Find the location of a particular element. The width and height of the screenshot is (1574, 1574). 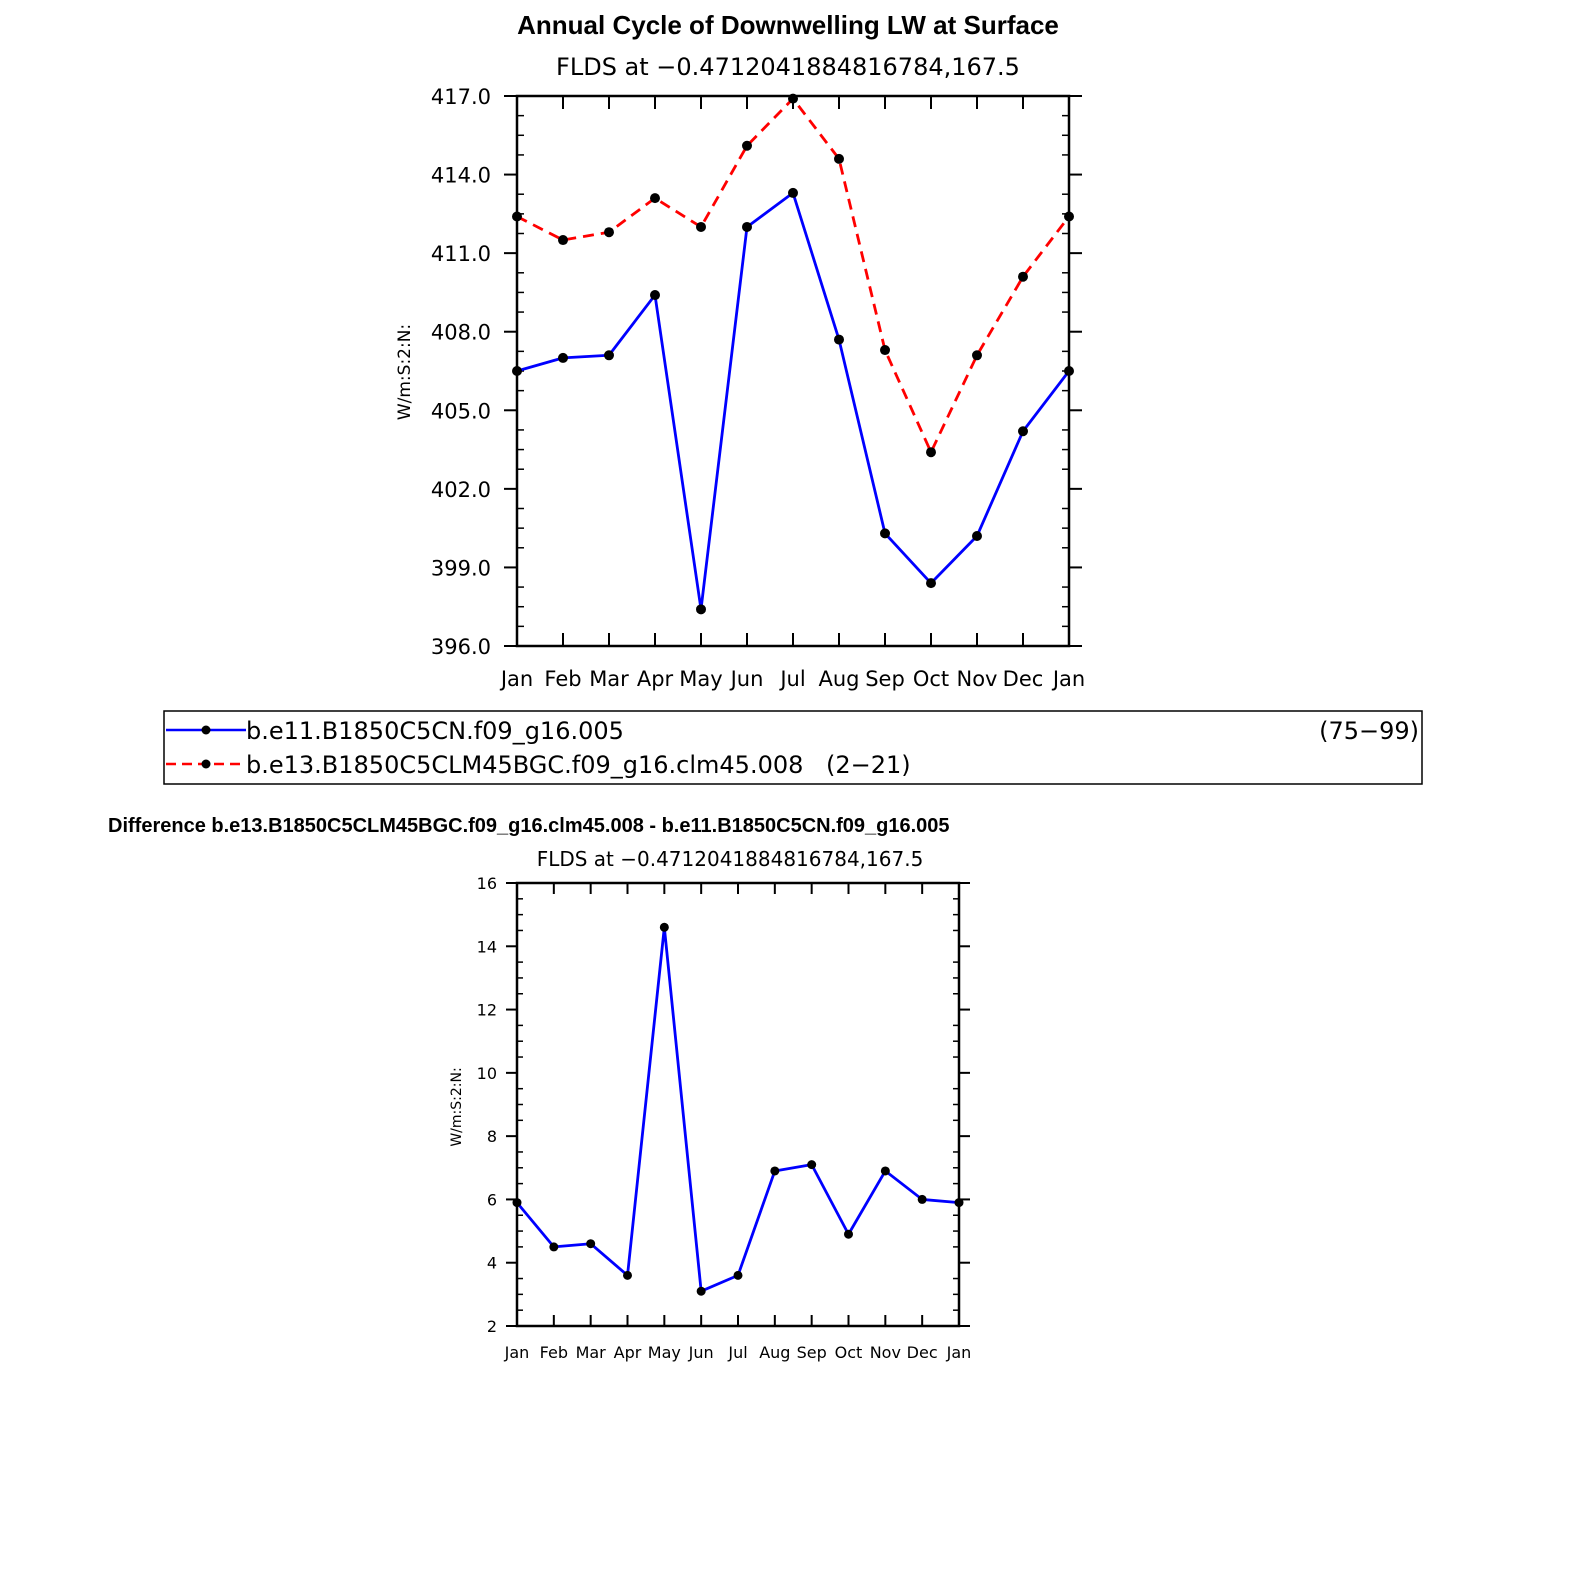

legend-label-series-1: b.e11.B1850C5CN.f09_g16.005 is located at coordinates (435, 731).